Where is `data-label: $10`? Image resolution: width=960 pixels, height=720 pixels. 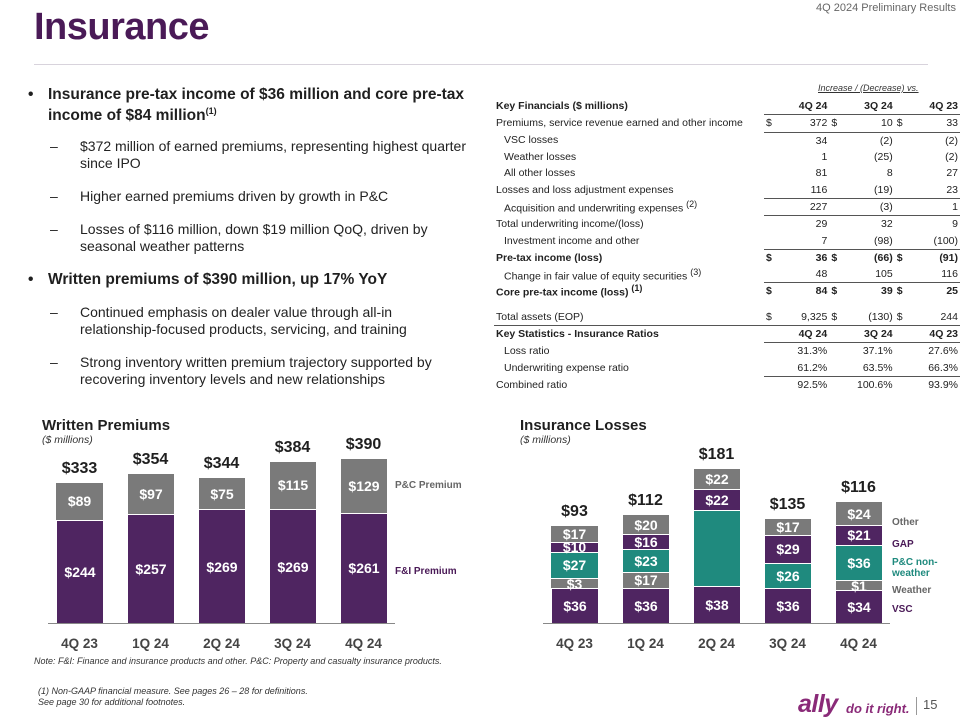
data-label: $10 is located at coordinates (574, 547).